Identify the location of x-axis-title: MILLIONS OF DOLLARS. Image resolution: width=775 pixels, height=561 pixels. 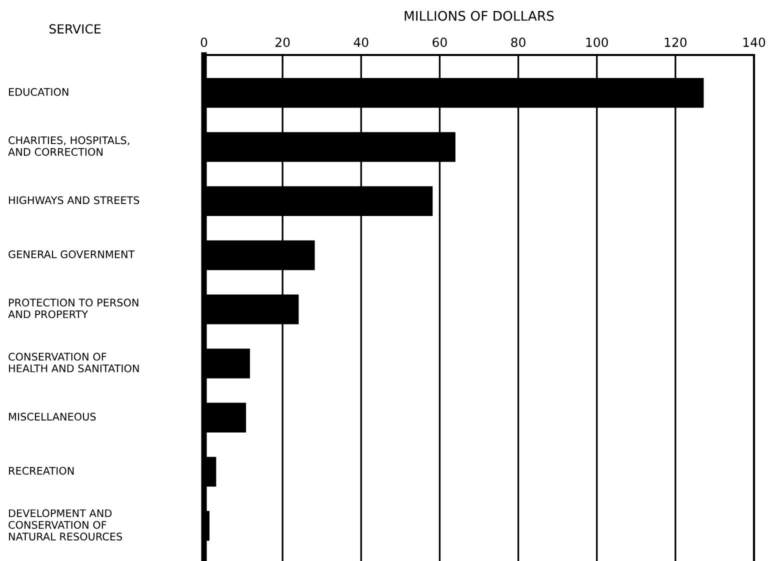
(479, 15).